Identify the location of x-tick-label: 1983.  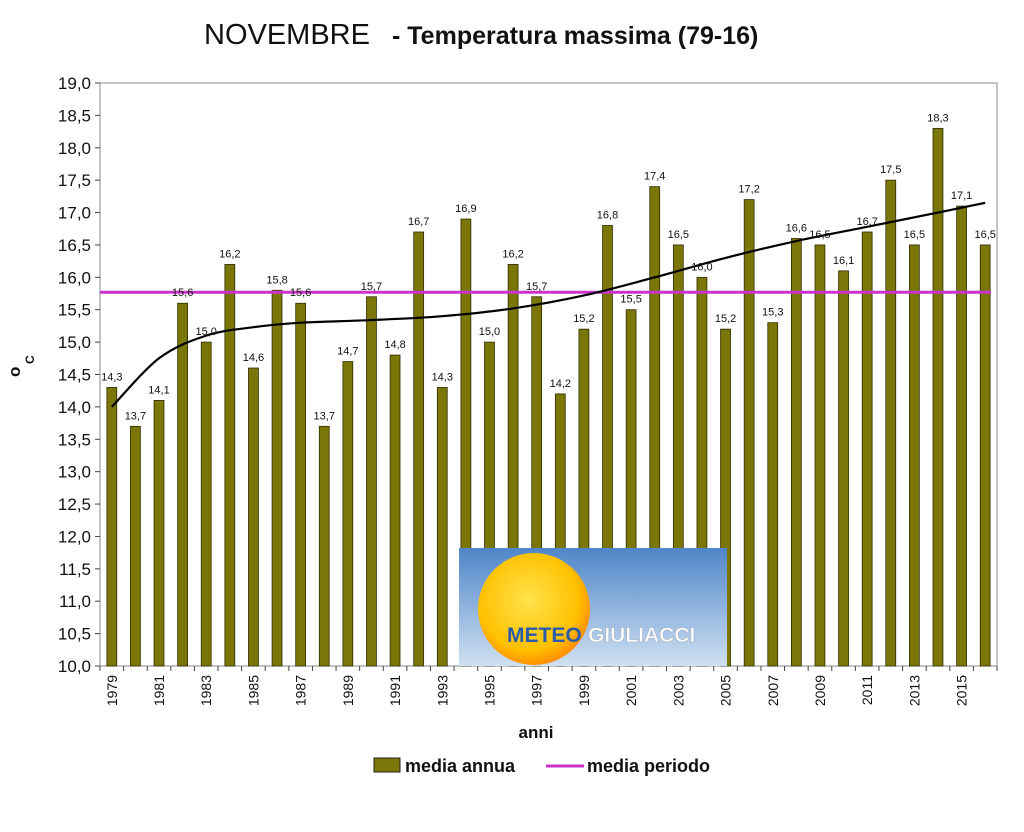
(206, 690).